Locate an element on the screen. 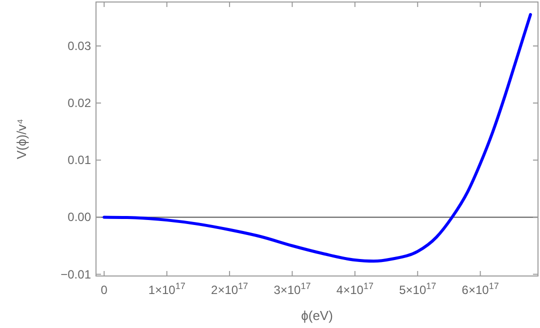 This screenshot has height=328, width=540. x-tick-label: 1×10$^{17}$ is located at coordinates (167, 289).